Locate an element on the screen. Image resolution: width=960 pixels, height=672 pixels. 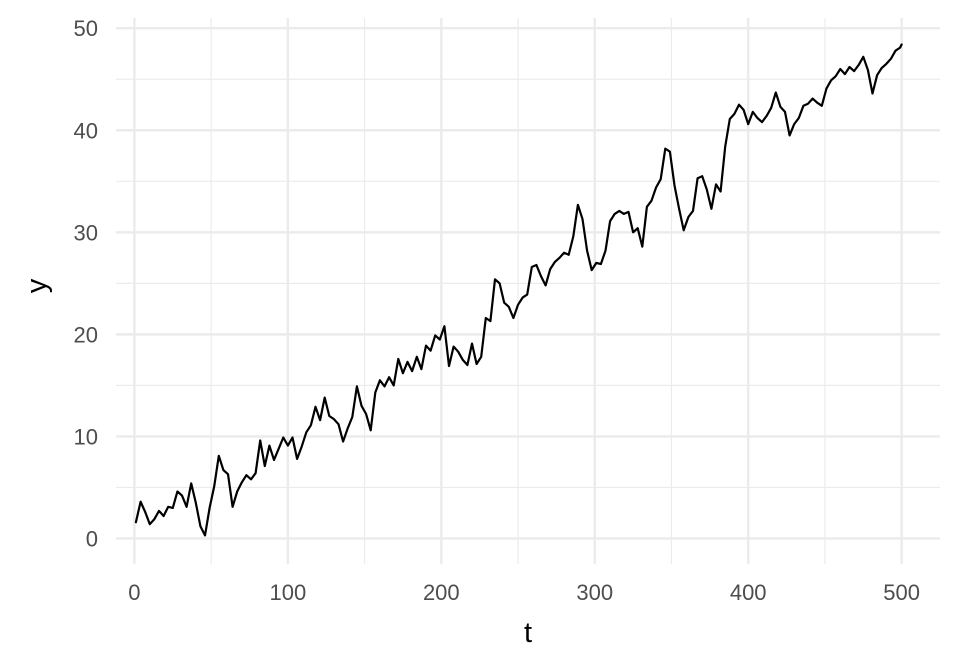
y-axis-tick-labels: 0 10 20 30 40 50 is located at coordinates (86, 283).